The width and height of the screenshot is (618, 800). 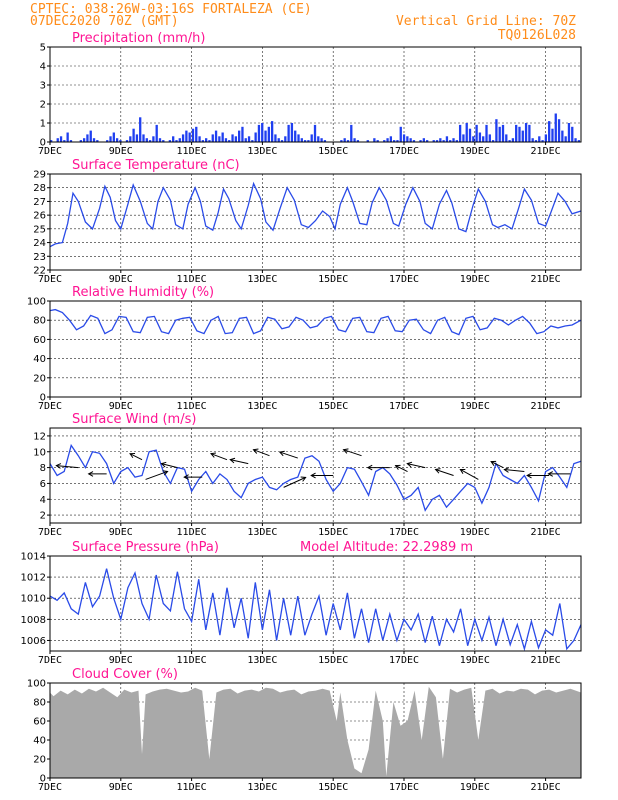 What do you see at coordinates (39, 216) in the screenshot?
I see `y-tick-label: 26` at bounding box center [39, 216].